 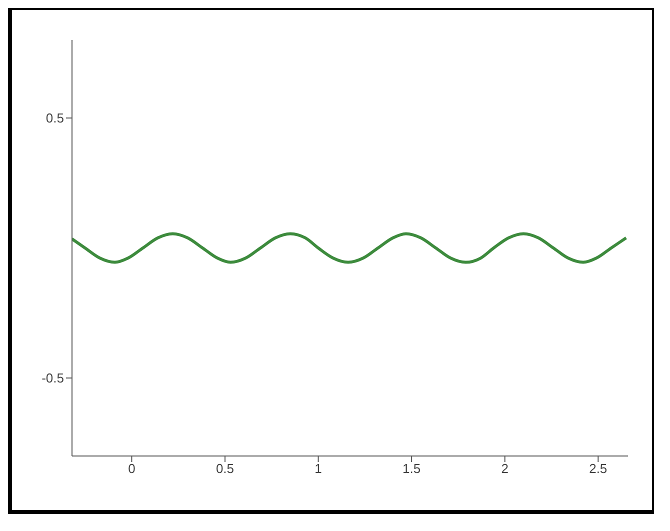 I want to click on line-series, so click(x=350, y=248).